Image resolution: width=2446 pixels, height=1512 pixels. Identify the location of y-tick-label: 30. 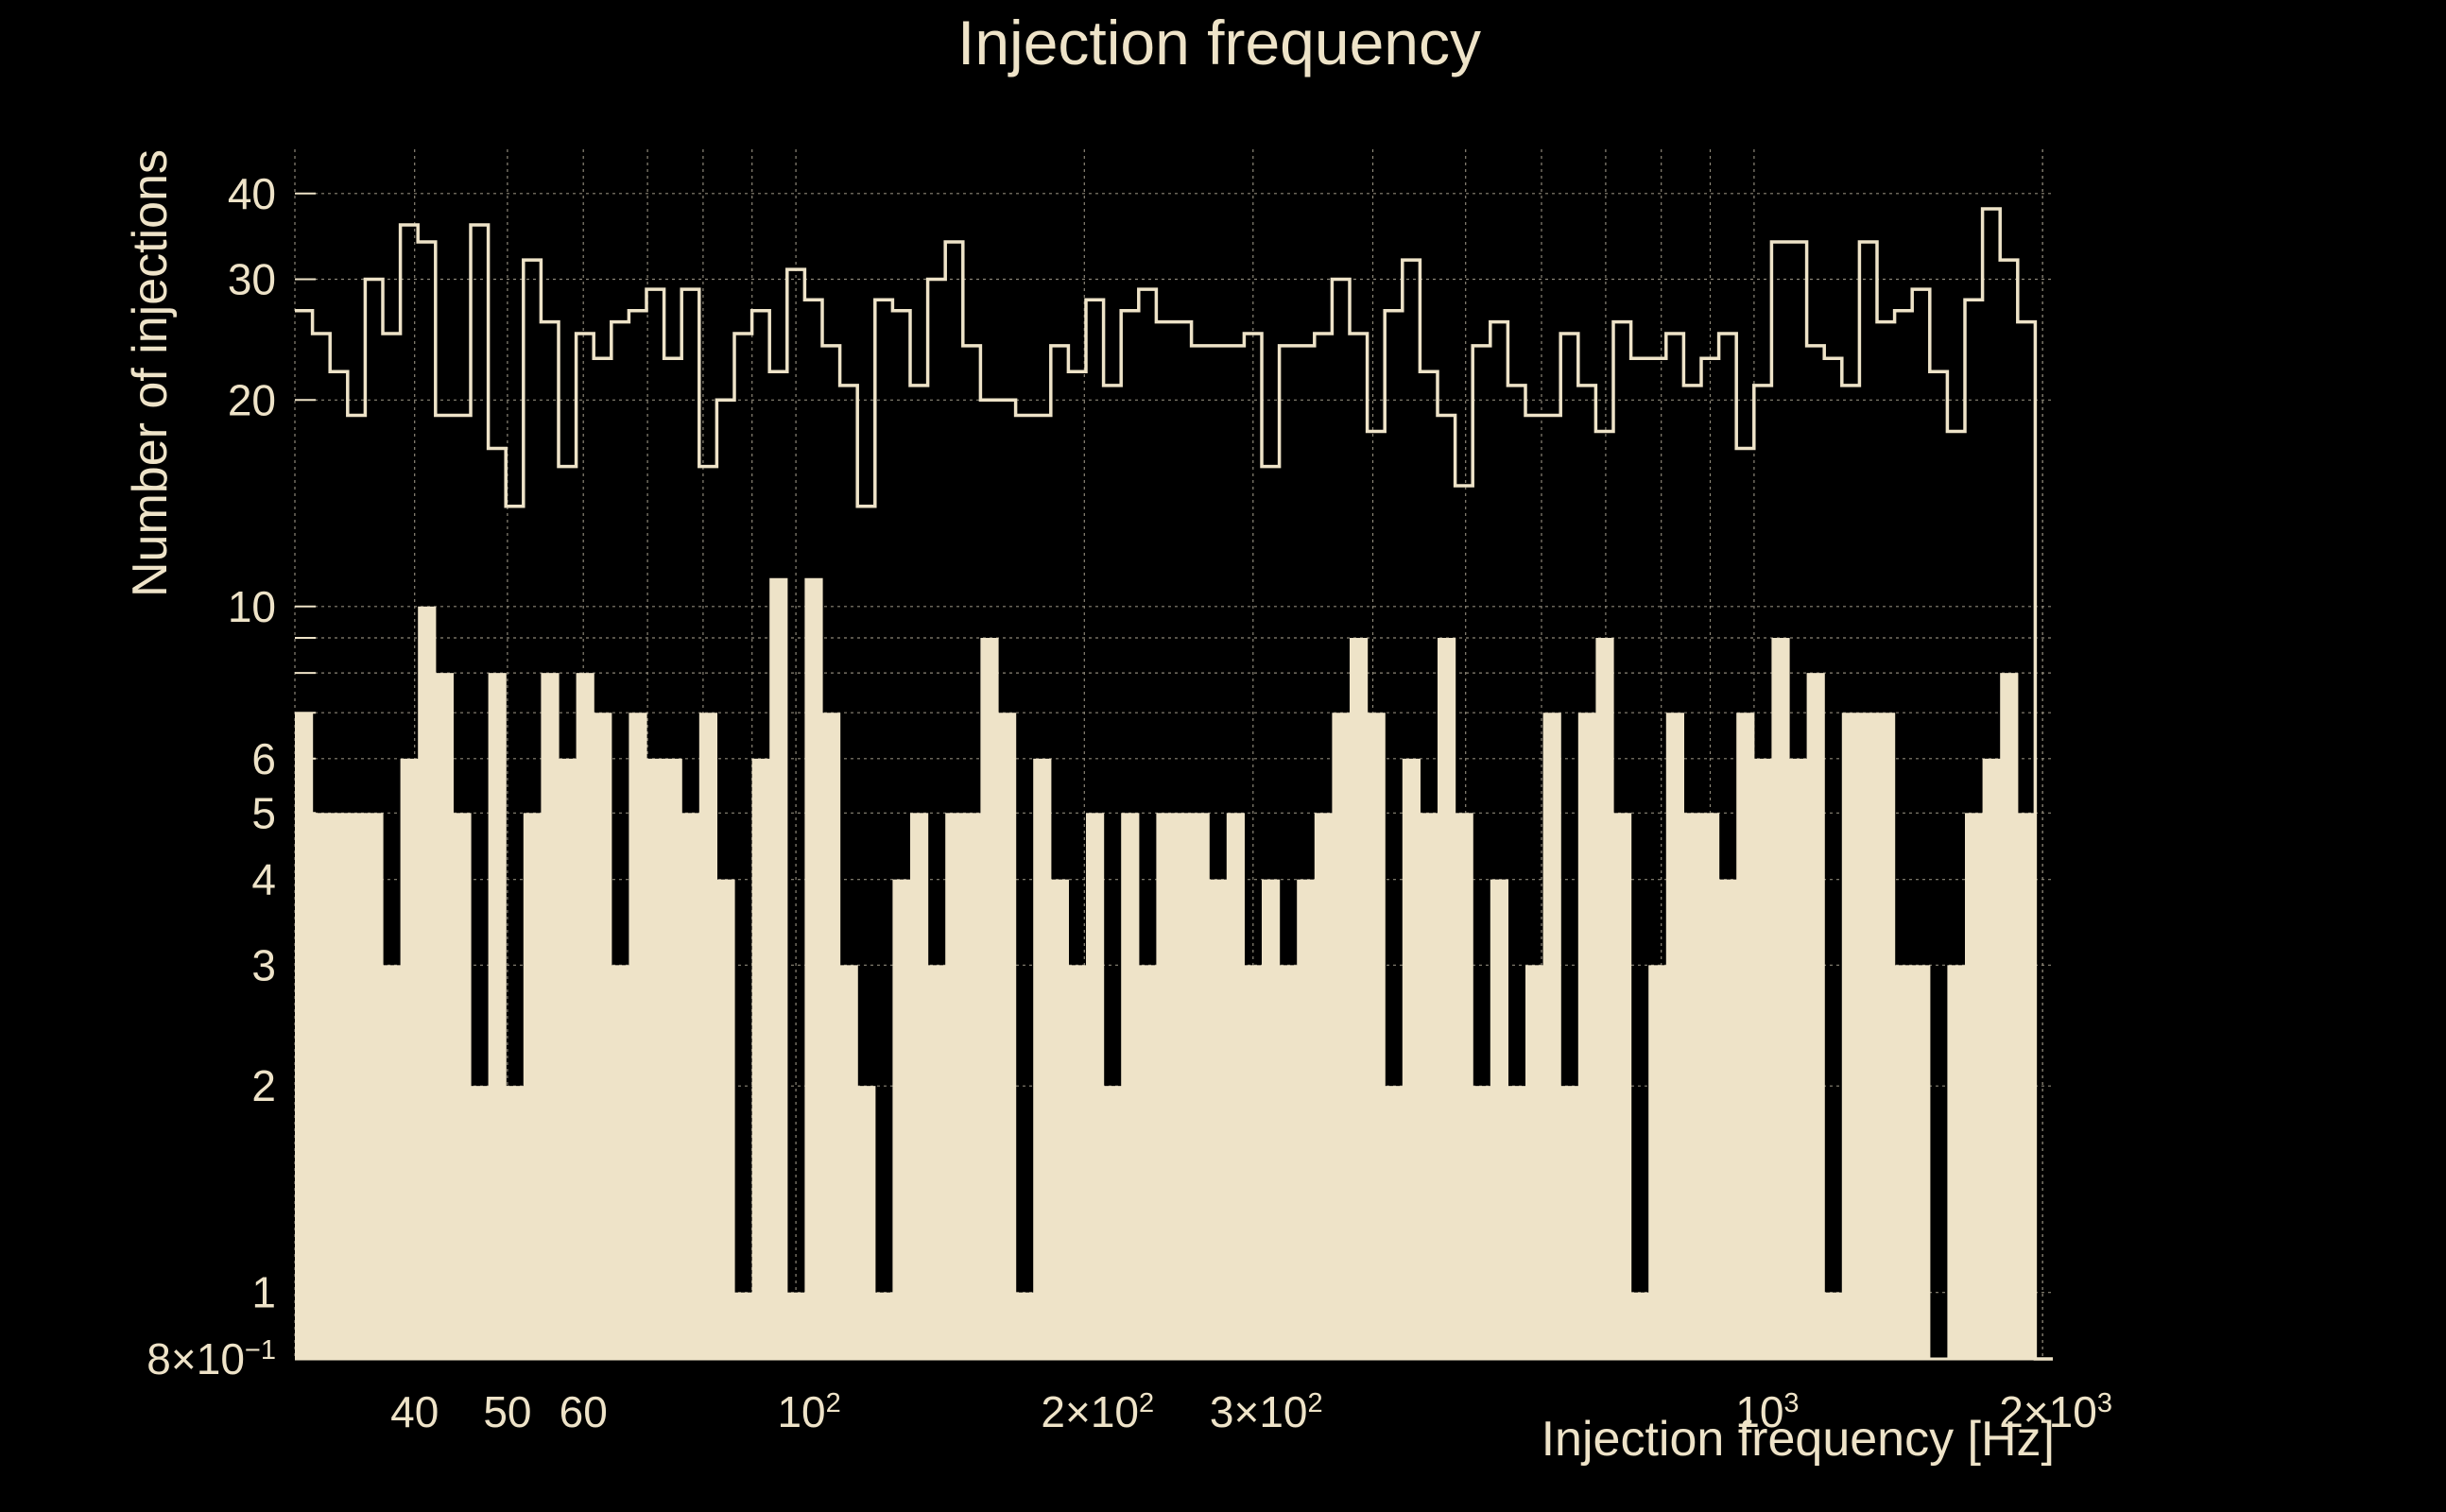
(252, 279).